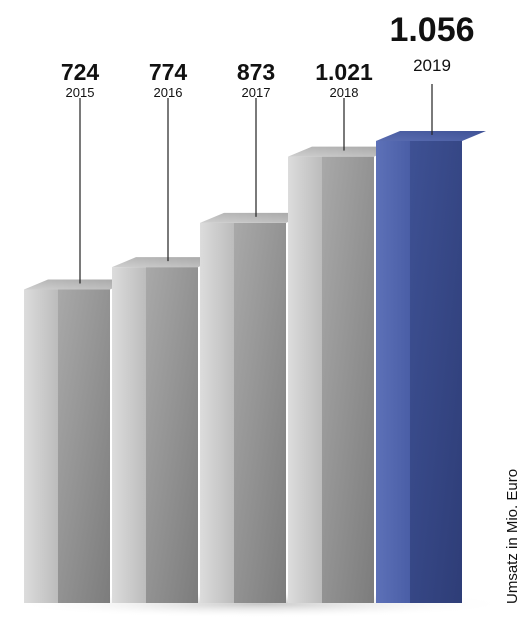  What do you see at coordinates (217, 412) in the screenshot?
I see `bar-front-2017` at bounding box center [217, 412].